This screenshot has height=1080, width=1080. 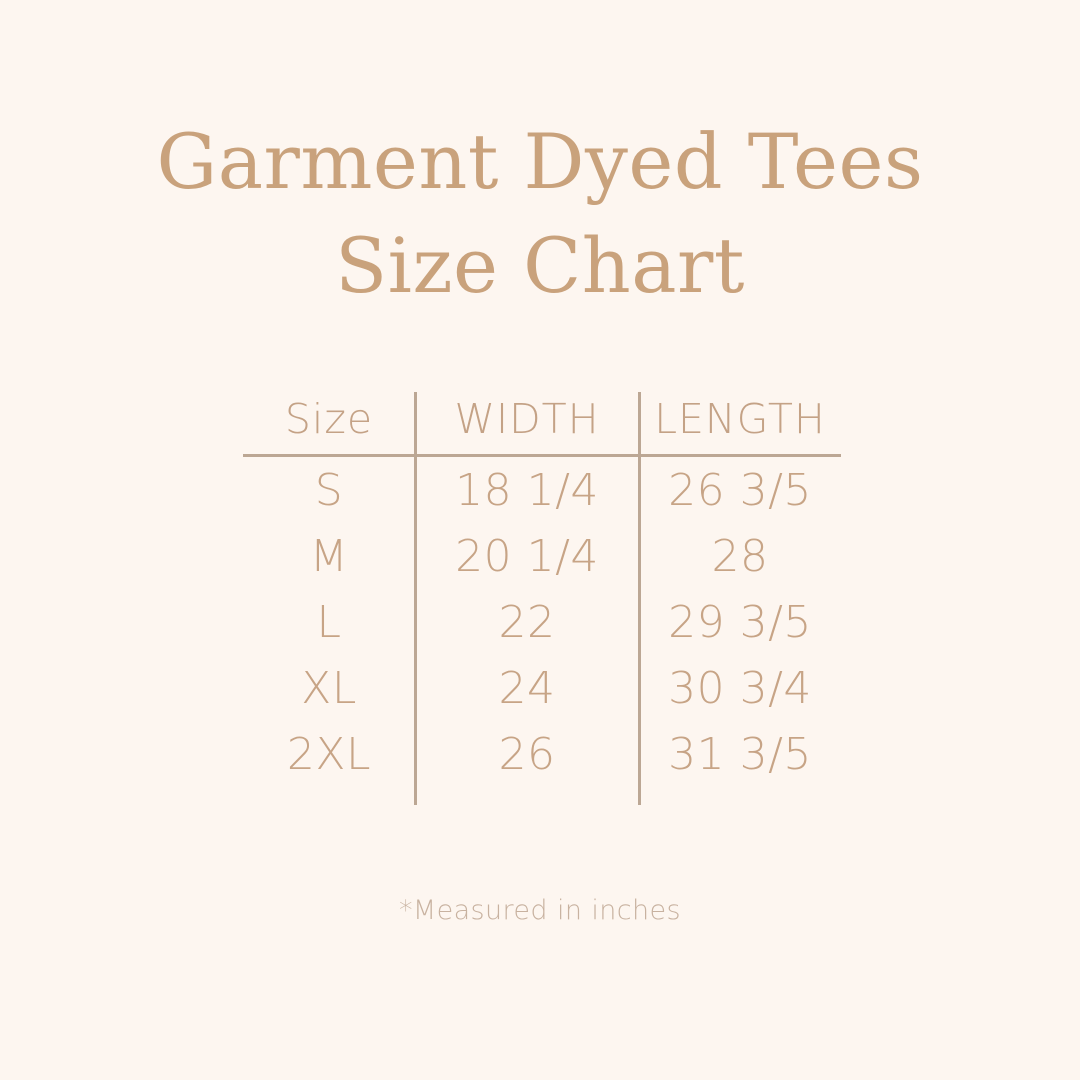 What do you see at coordinates (527, 419) in the screenshot?
I see `column-header-width: WIDTH` at bounding box center [527, 419].